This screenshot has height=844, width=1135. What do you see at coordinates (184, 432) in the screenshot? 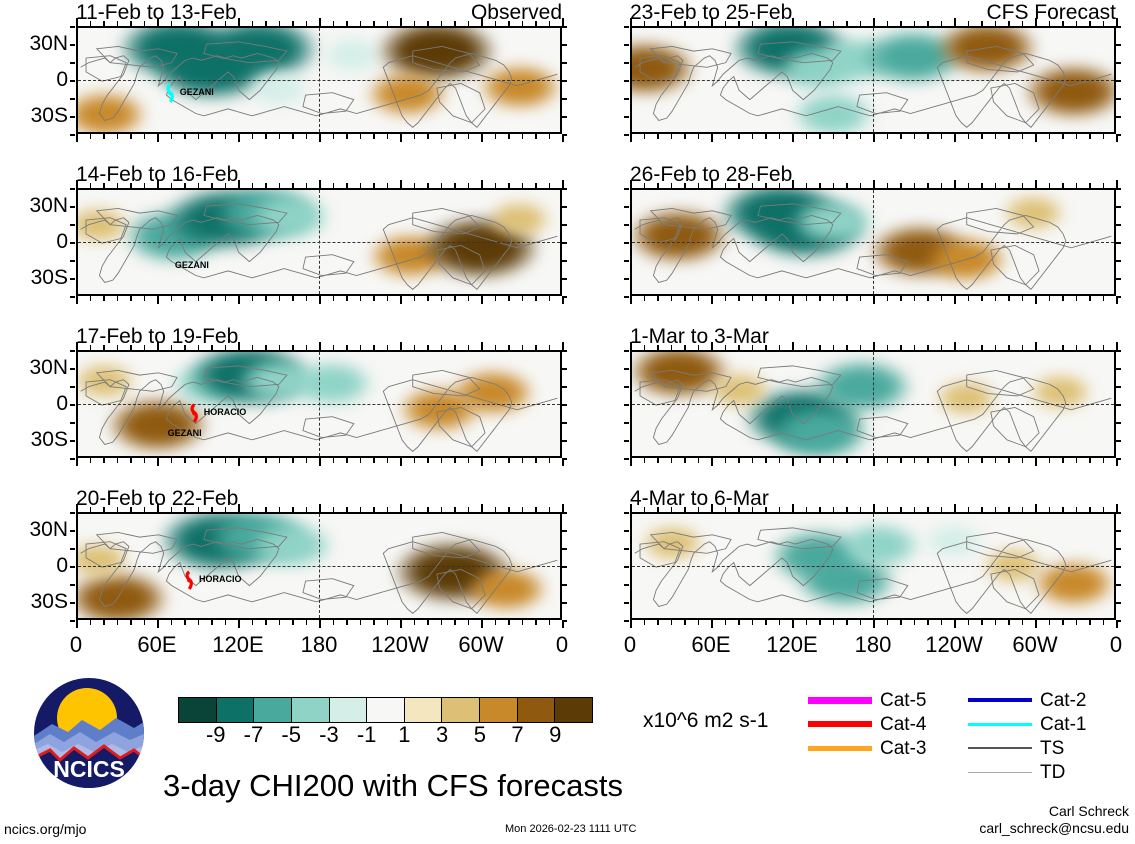
I see `storm-label: GEZANI` at bounding box center [184, 432].